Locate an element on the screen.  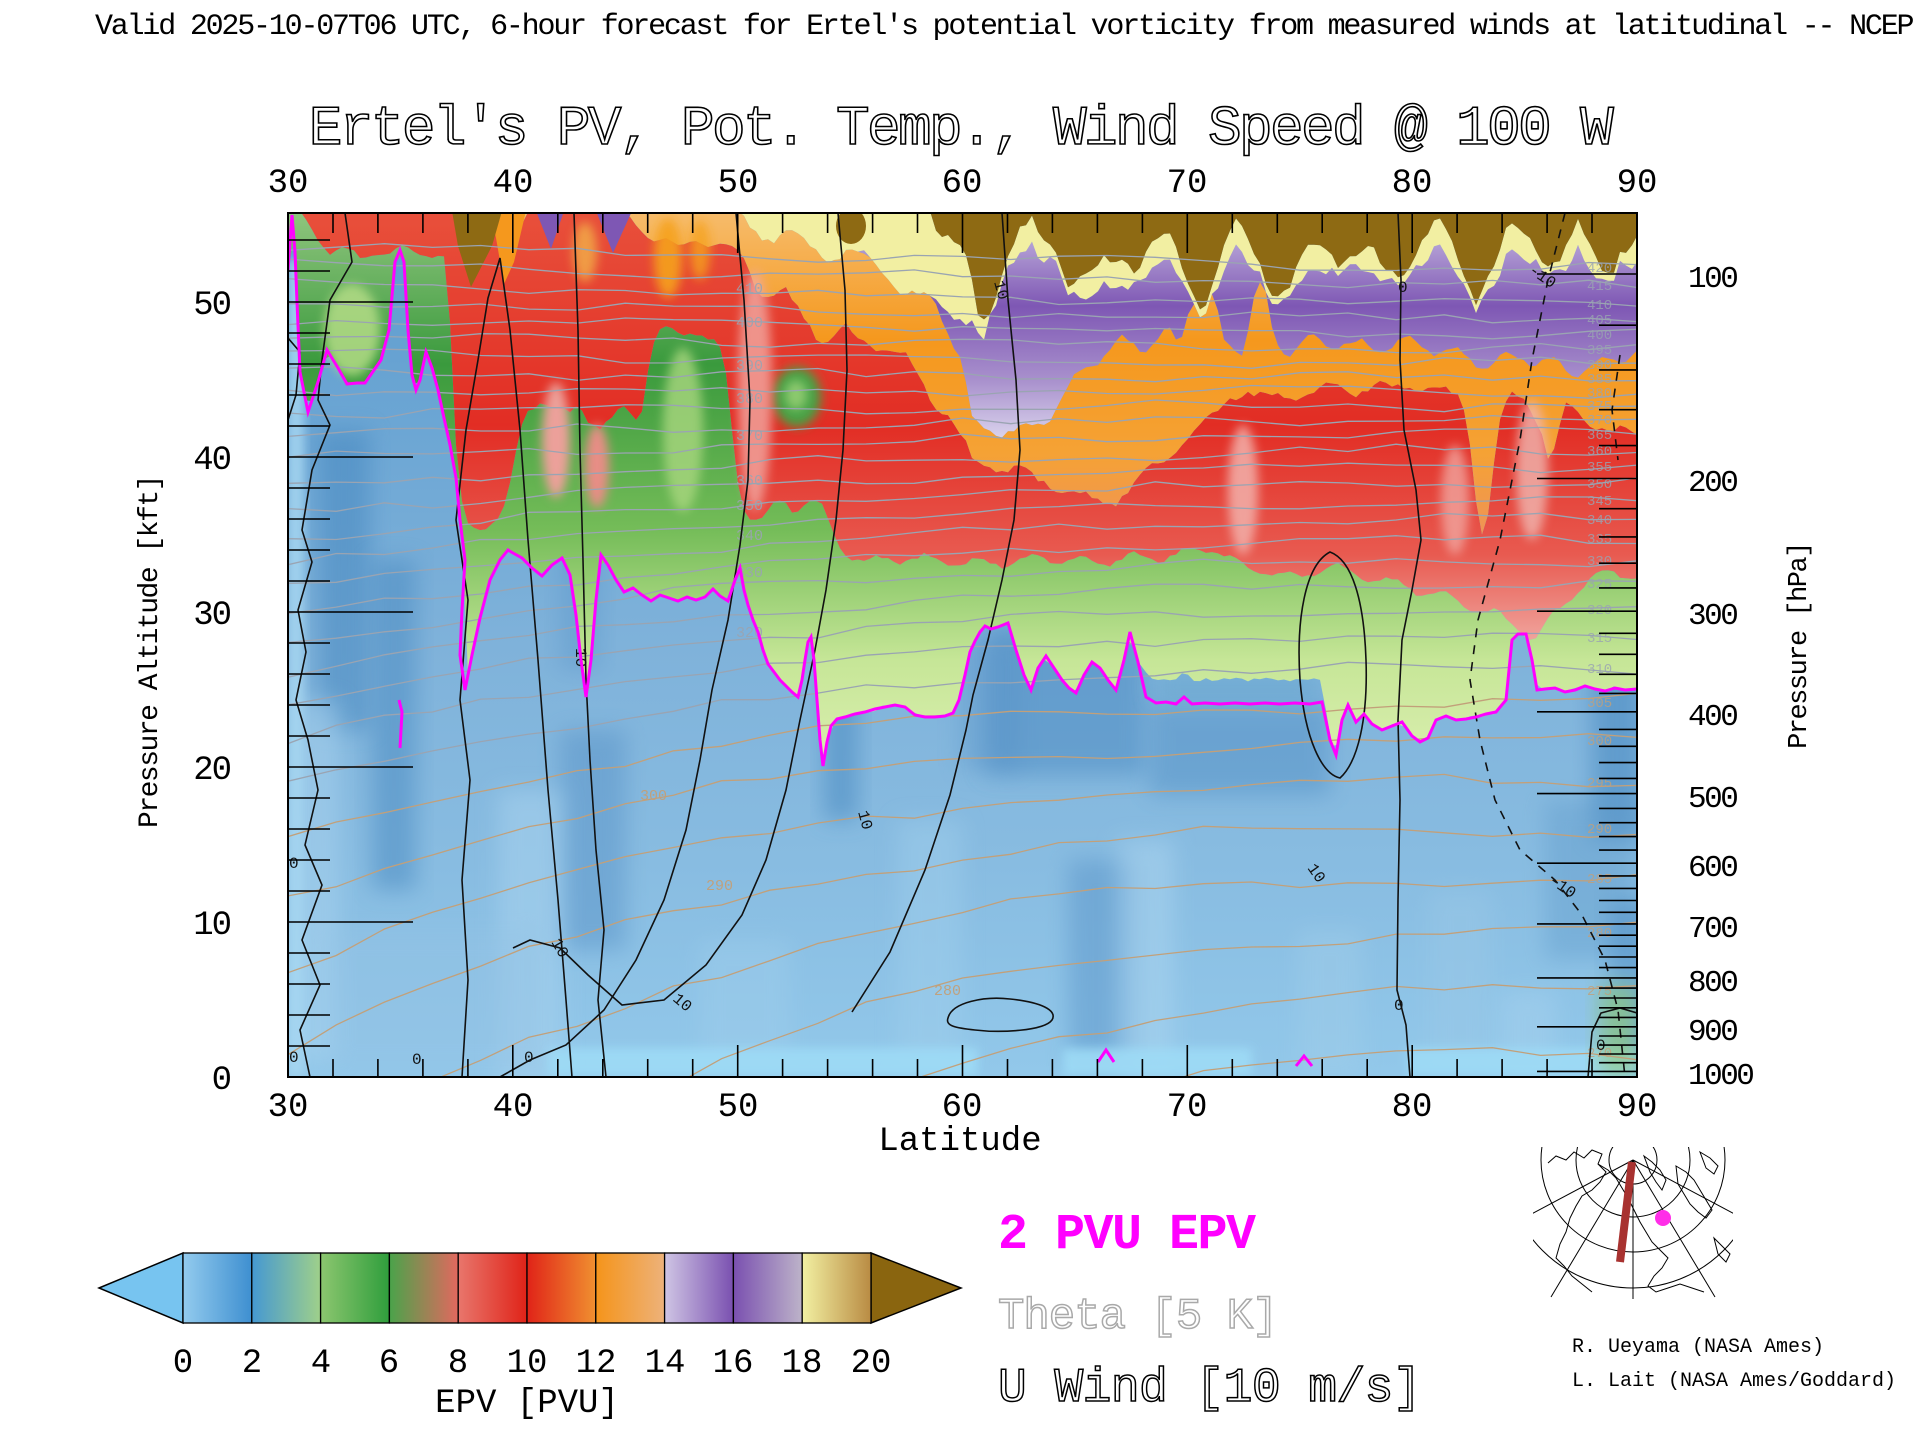
svg-text: 2 PVU EPV is located at coordinates (1127, 1235).